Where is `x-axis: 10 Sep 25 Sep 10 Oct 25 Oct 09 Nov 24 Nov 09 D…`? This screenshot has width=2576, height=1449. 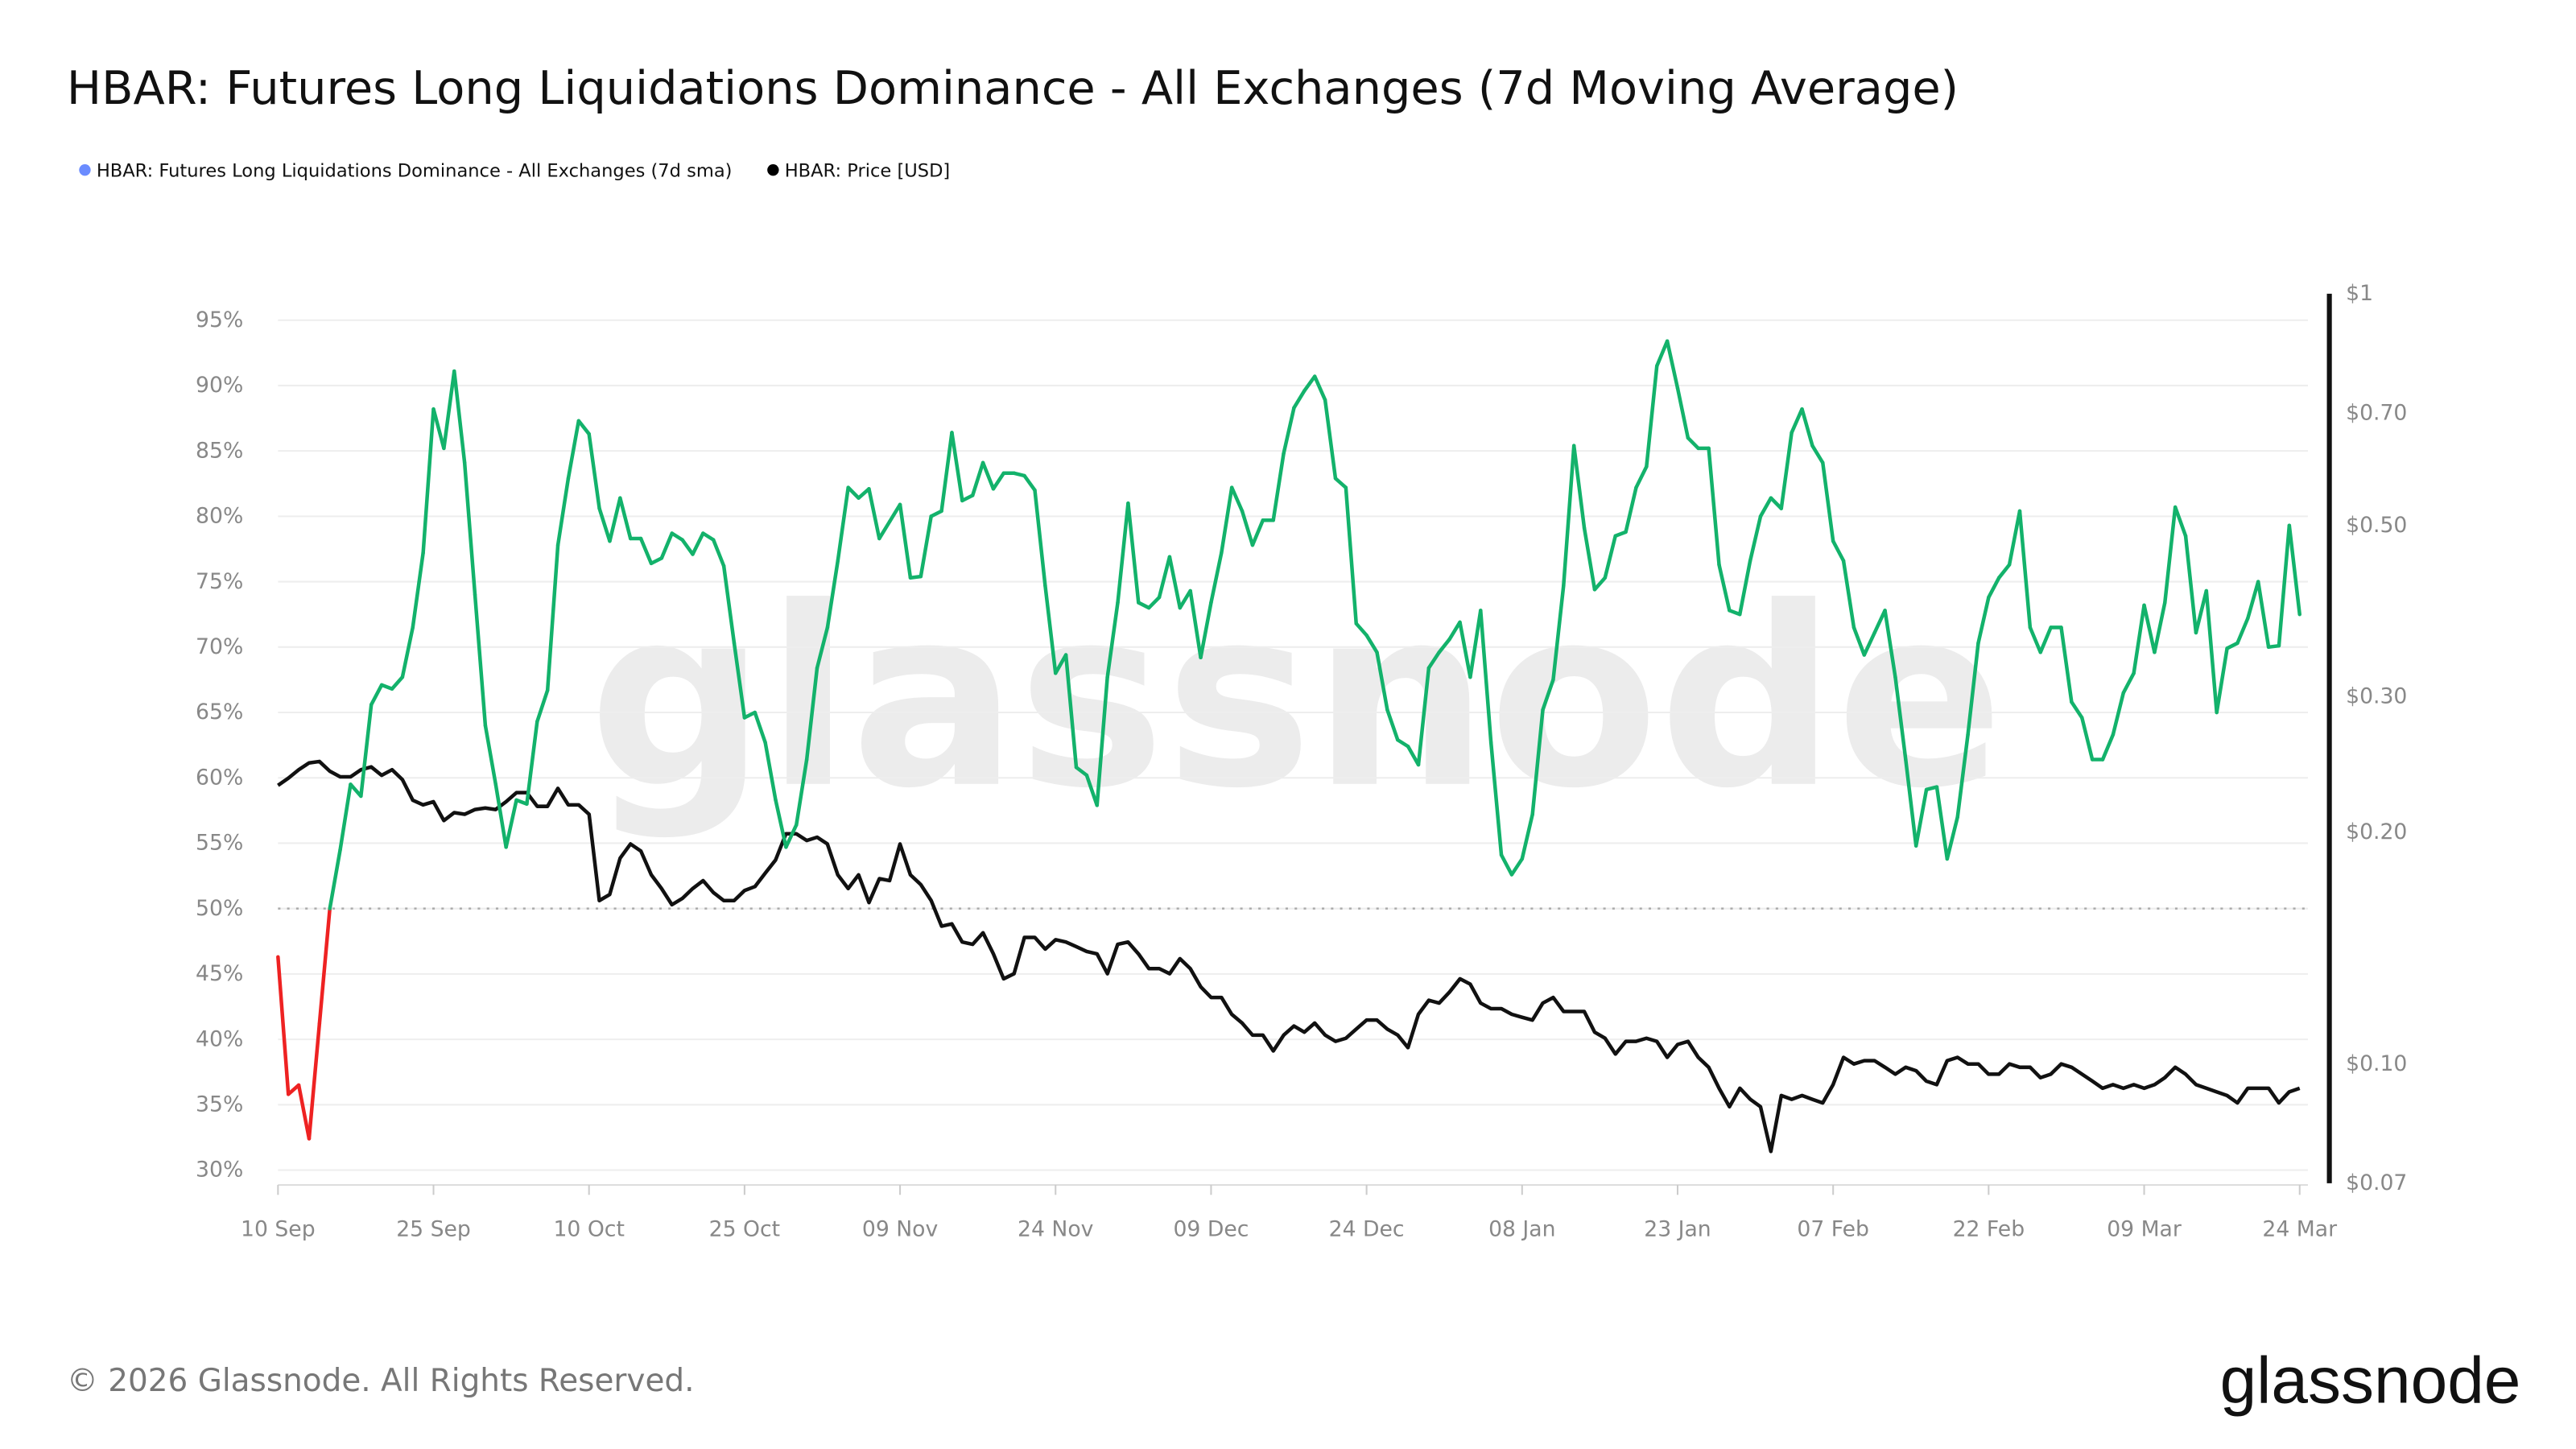 x-axis: 10 Sep 25 Sep 10 Oct 25 Oct 09 Nov 24 Nov 09 D… is located at coordinates (1289, 1212).